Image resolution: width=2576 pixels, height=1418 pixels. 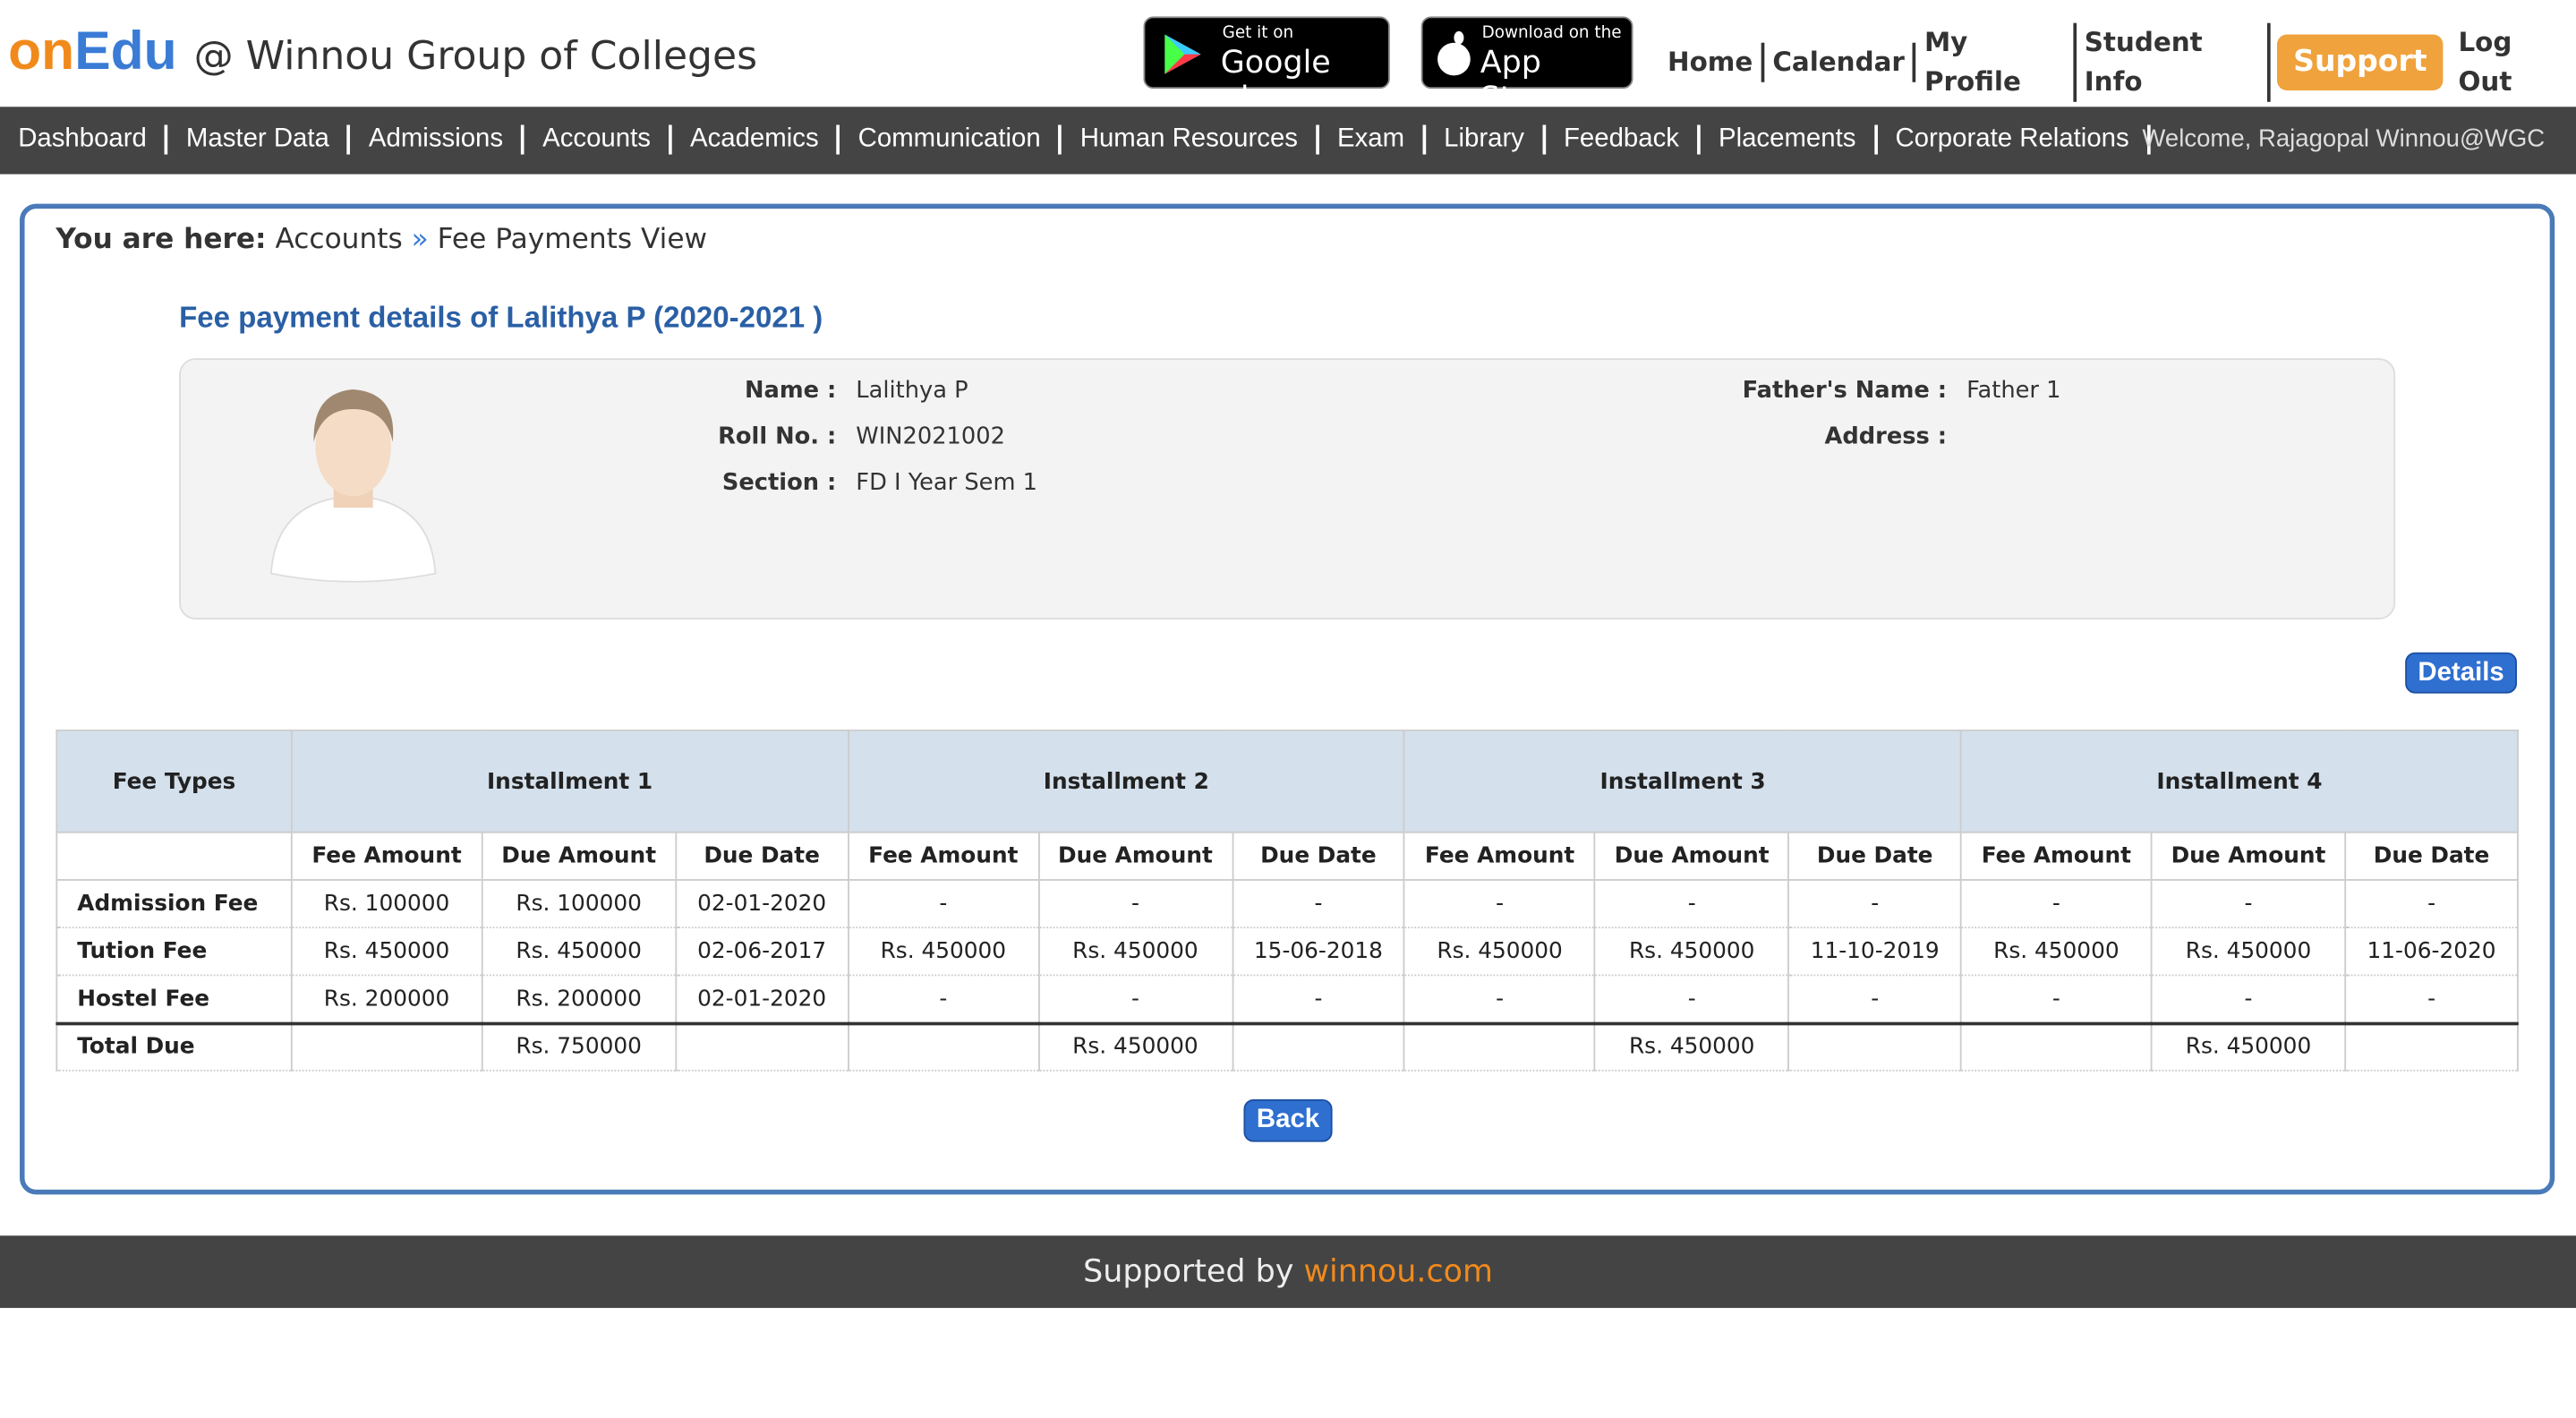 What do you see at coordinates (161, 240) in the screenshot?
I see `bc-label: You are here:` at bounding box center [161, 240].